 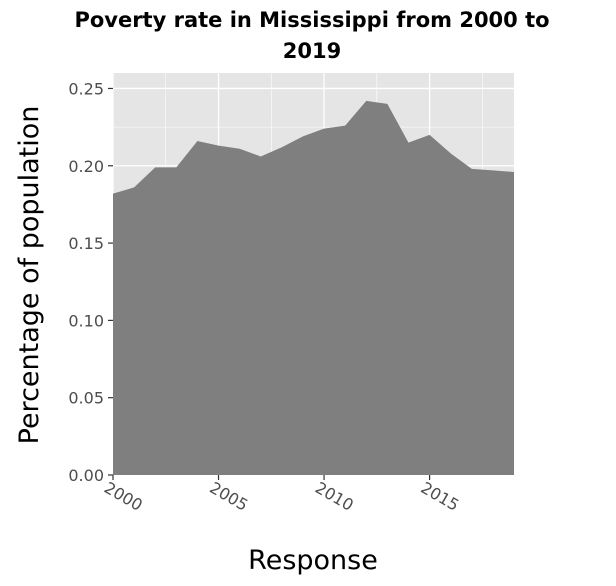 What do you see at coordinates (281, 495) in the screenshot?
I see `x-axis-ticks: 2000 2005 2010 2015` at bounding box center [281, 495].